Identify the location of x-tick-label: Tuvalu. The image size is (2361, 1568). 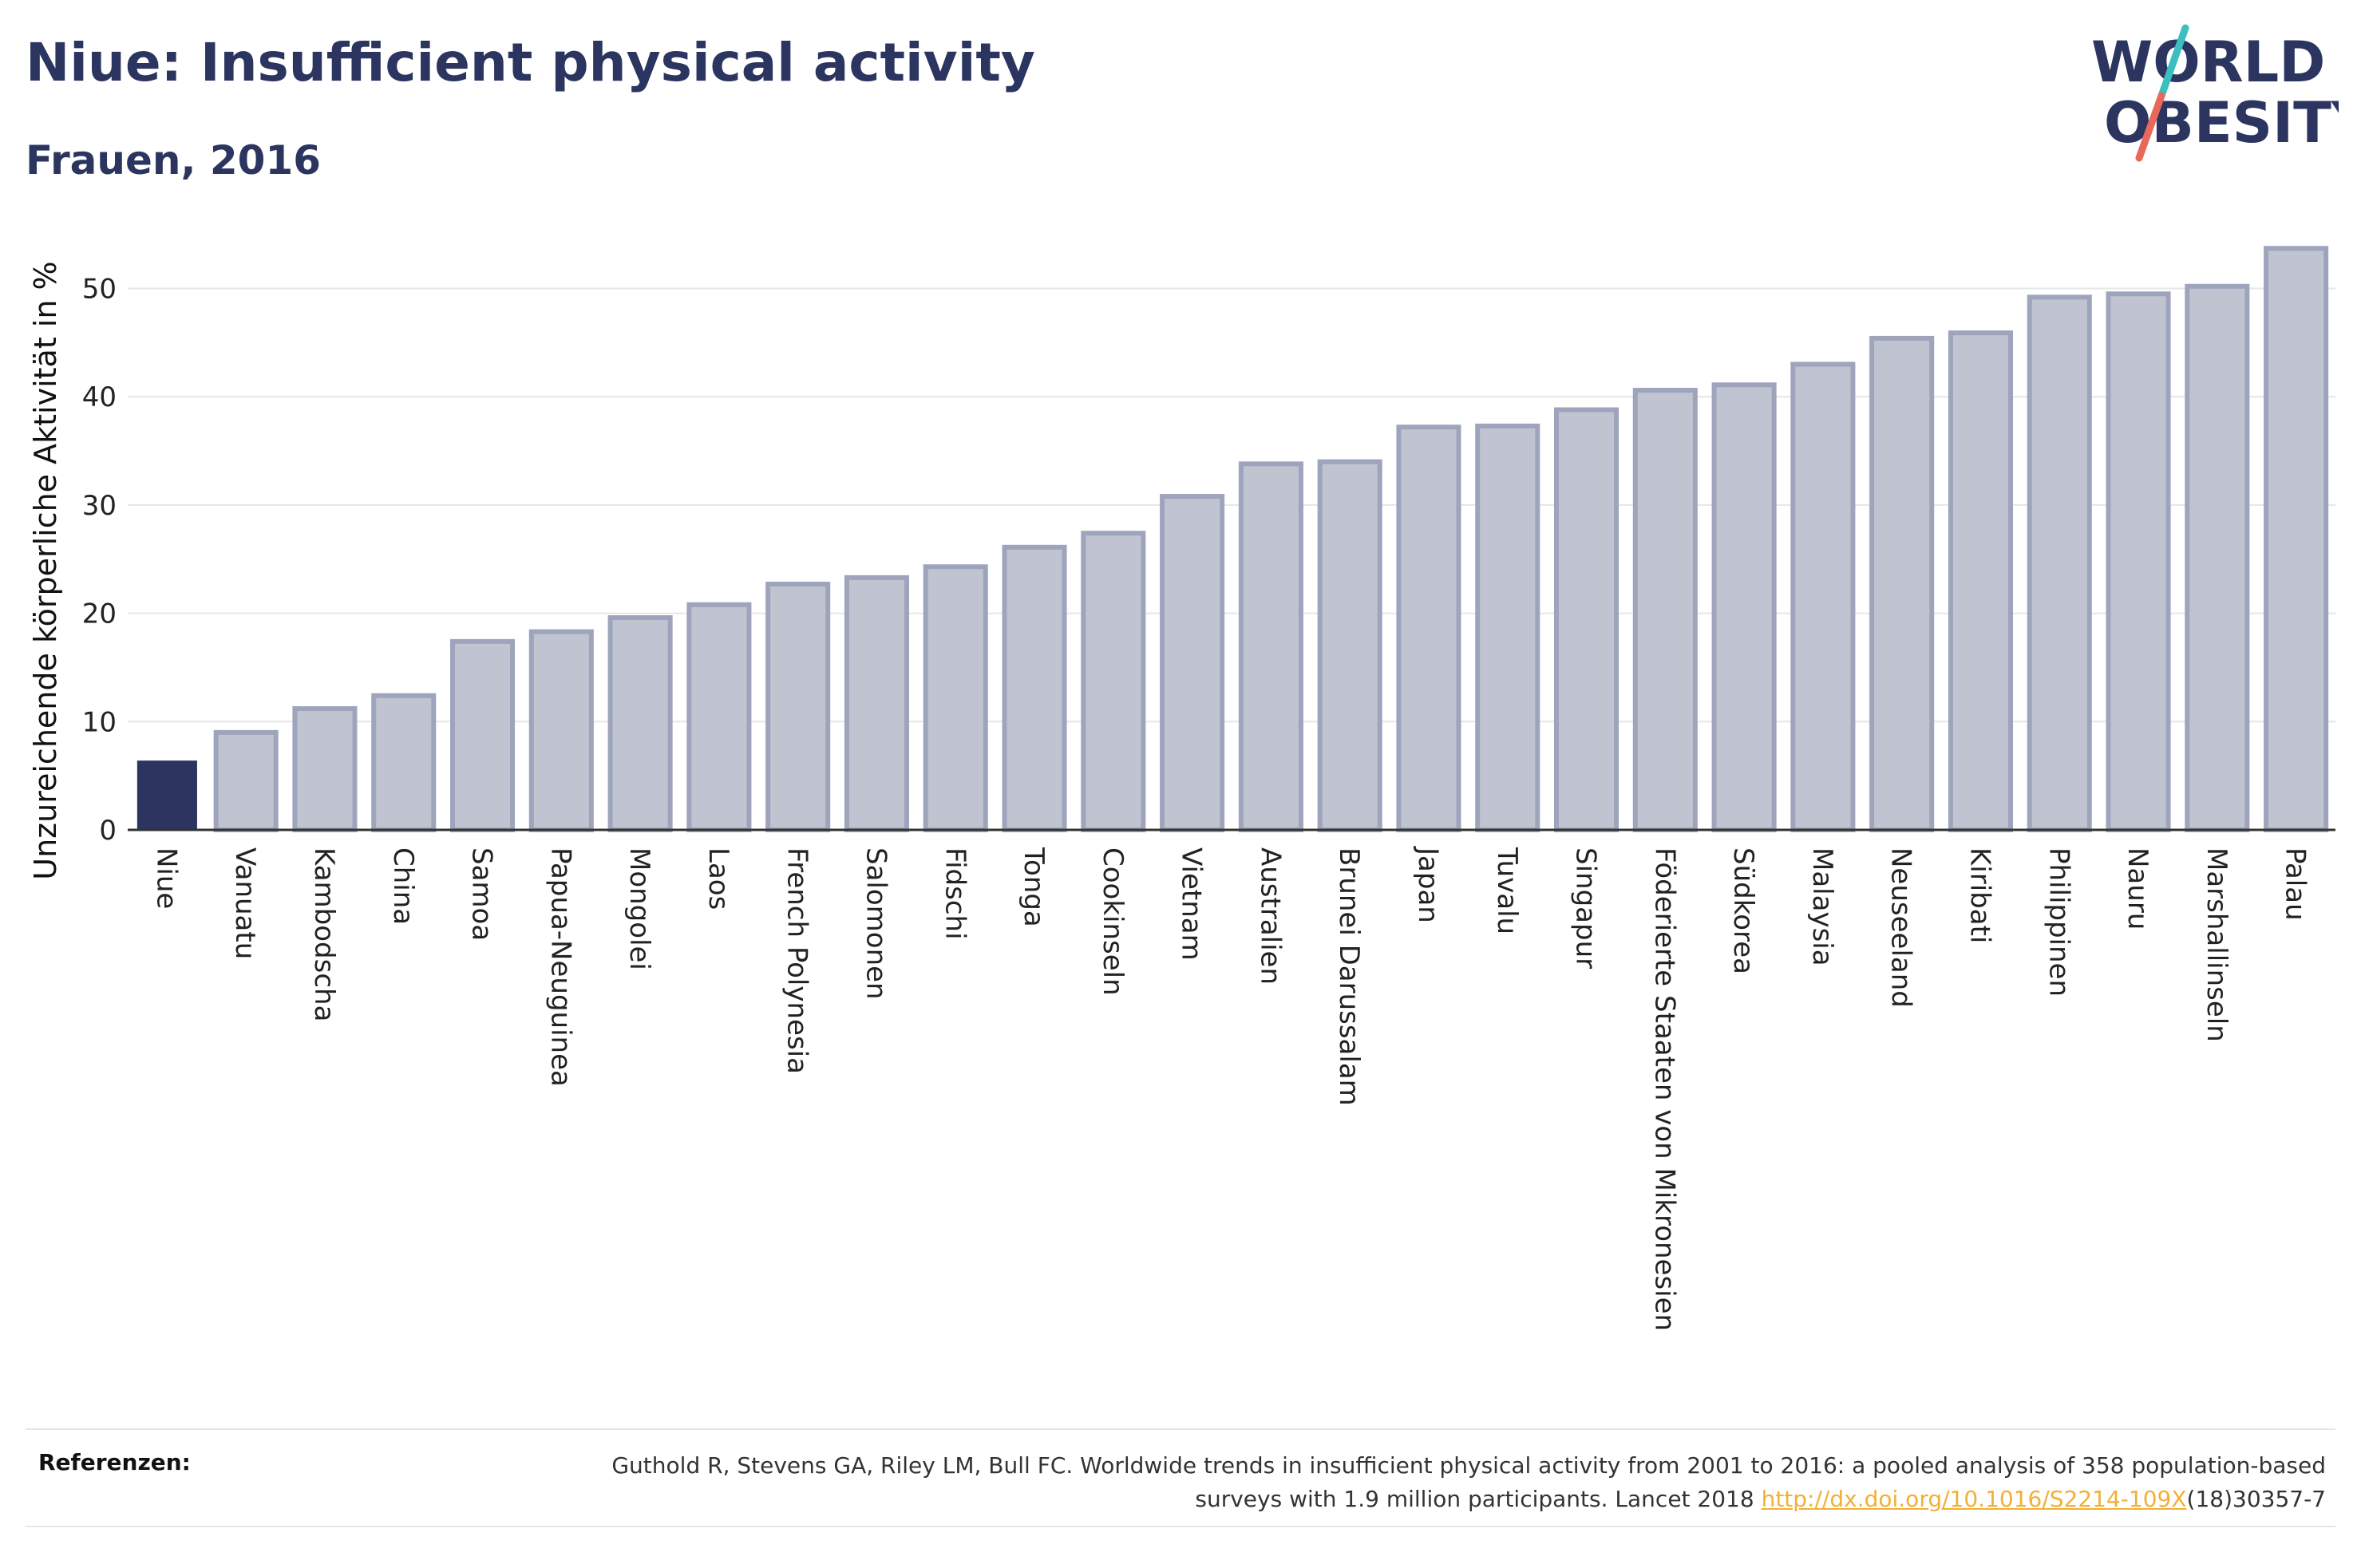
(1507, 890).